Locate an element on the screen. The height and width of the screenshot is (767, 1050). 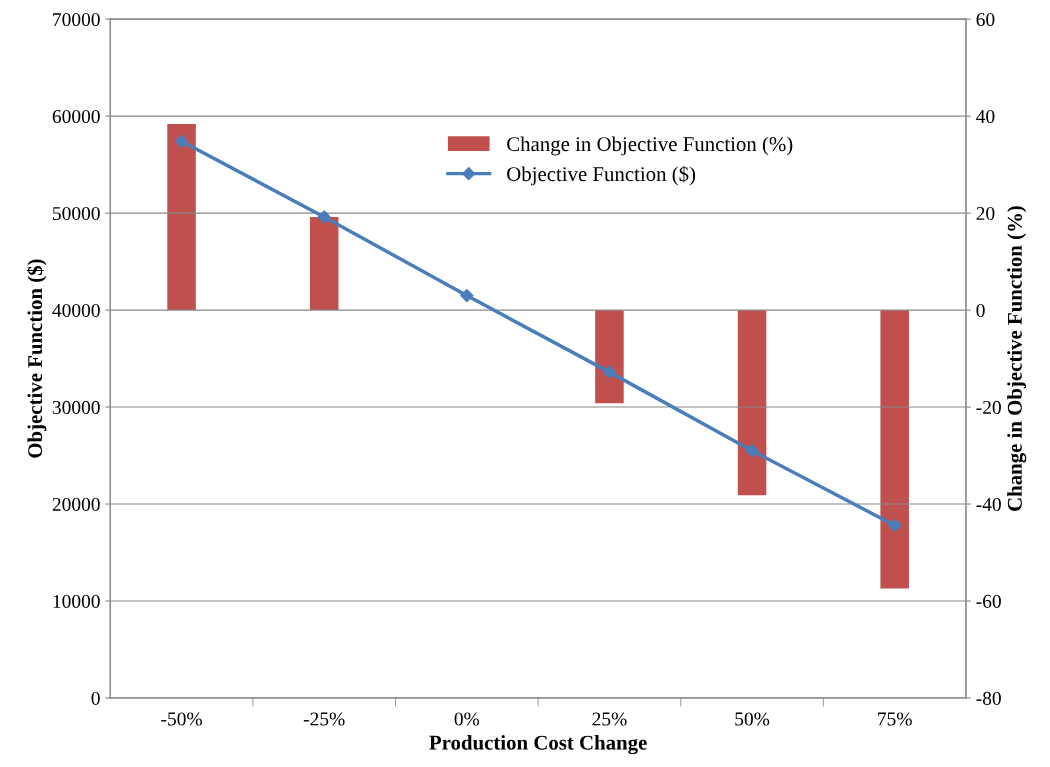
y2-tick-label: -40 is located at coordinates (988, 504).